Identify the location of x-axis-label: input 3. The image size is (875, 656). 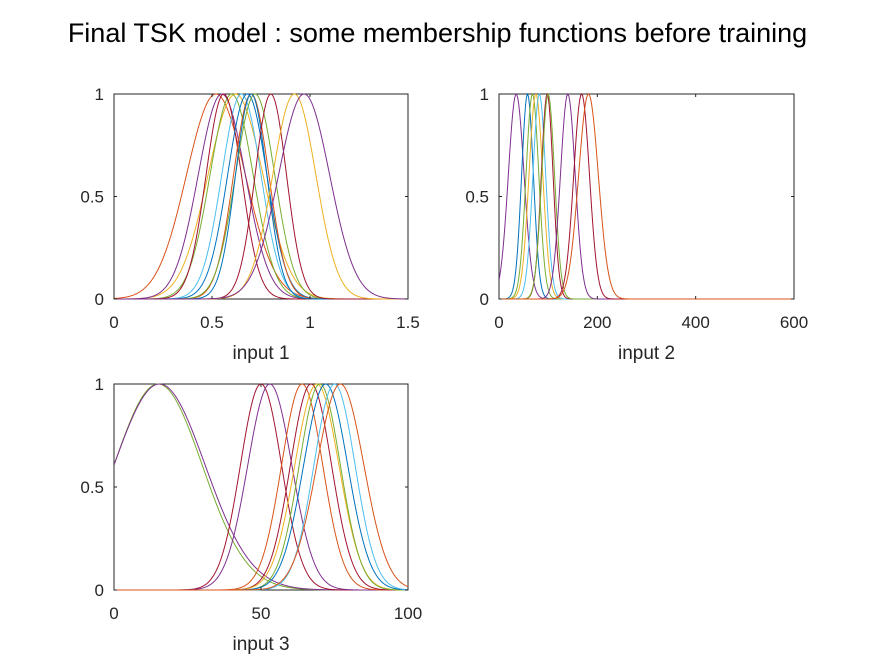
(260, 644).